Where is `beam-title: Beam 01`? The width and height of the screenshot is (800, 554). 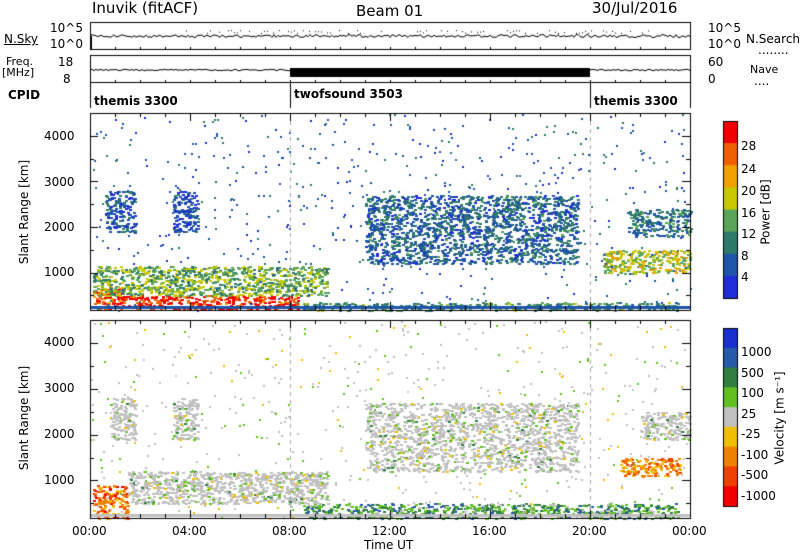 beam-title: Beam 01 is located at coordinates (390, 11).